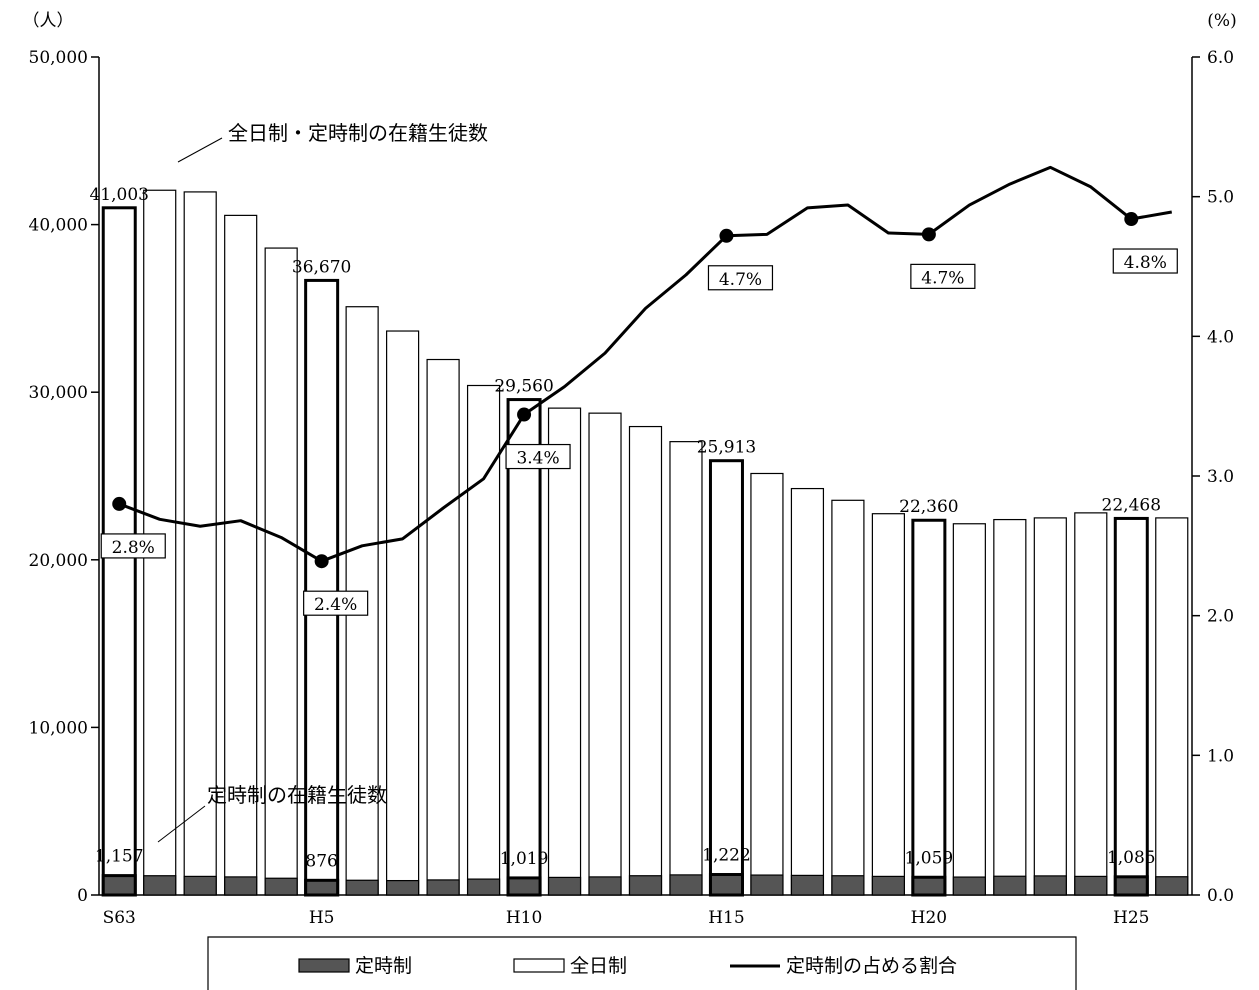 The width and height of the screenshot is (1259, 990). I want to click on total-value-label: 36,670, so click(321, 267).